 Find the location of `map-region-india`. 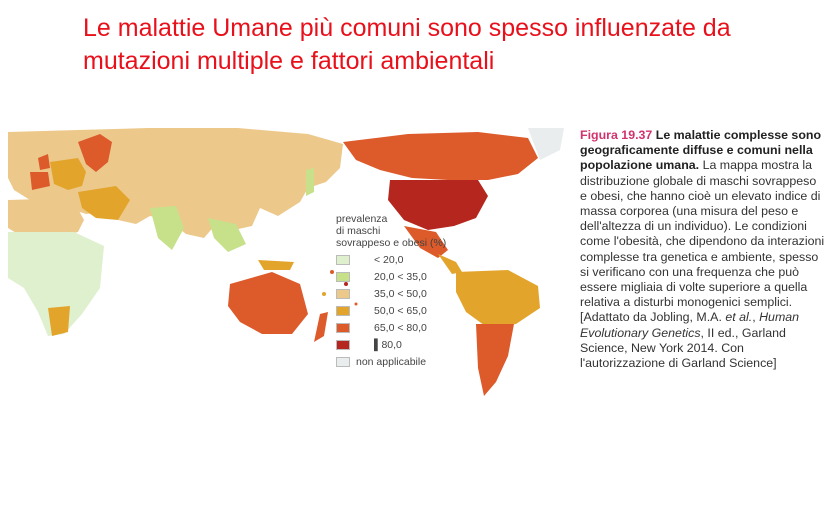

map-region-india is located at coordinates (167, 228).